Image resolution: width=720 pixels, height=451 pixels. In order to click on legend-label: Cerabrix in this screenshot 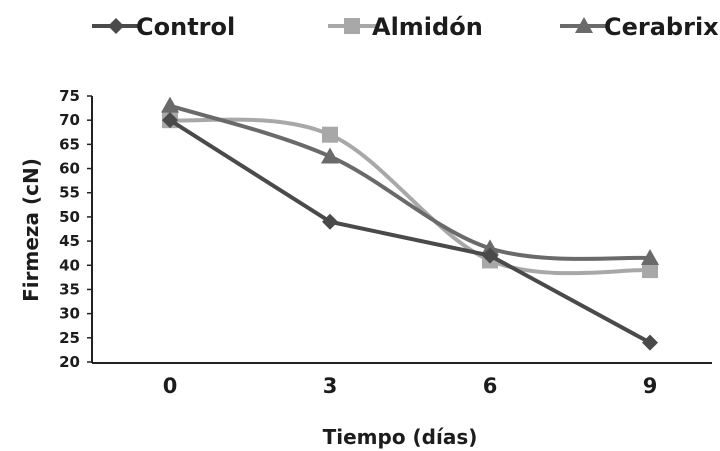, I will do `click(661, 27)`.